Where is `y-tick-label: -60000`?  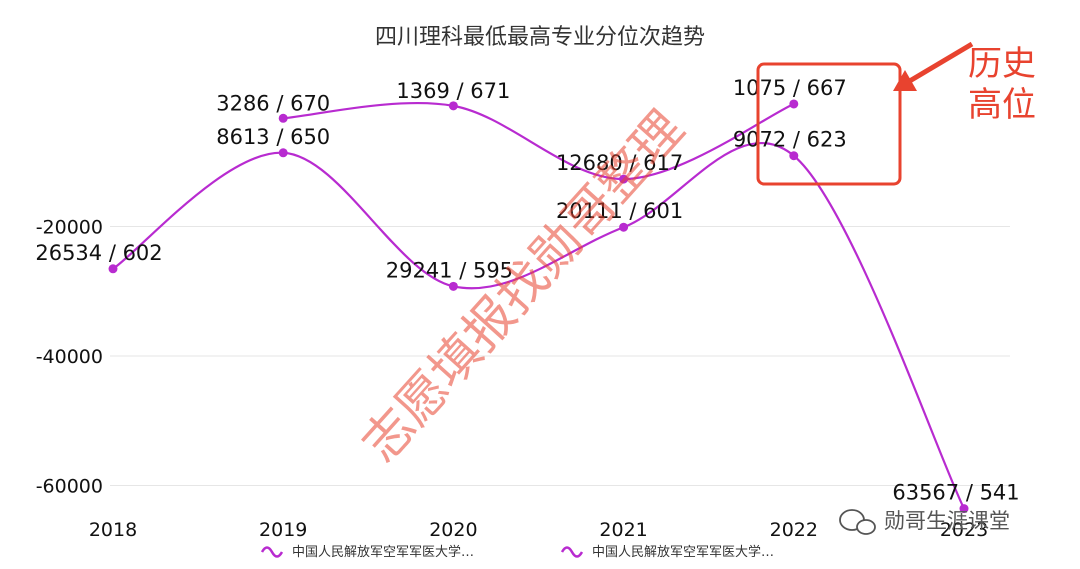 y-tick-label: -60000 is located at coordinates (69, 487).